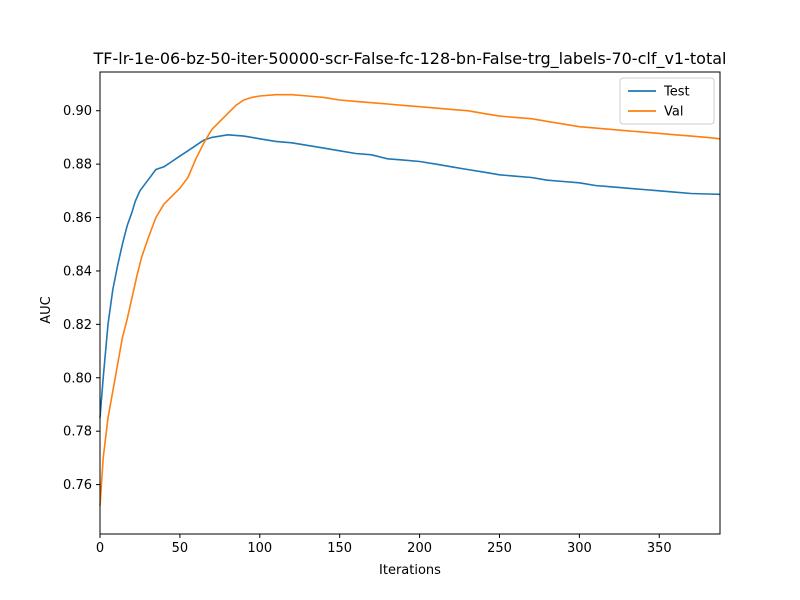 This screenshot has height=600, width=800. I want to click on legend-label-val: Val, so click(673, 112).